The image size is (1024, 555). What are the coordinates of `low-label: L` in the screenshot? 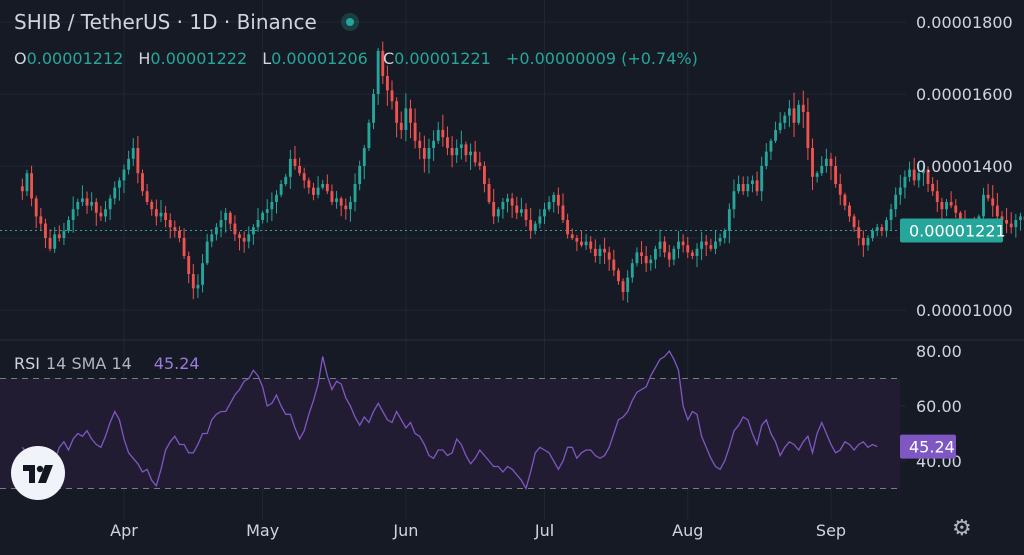 It's located at (266, 58).